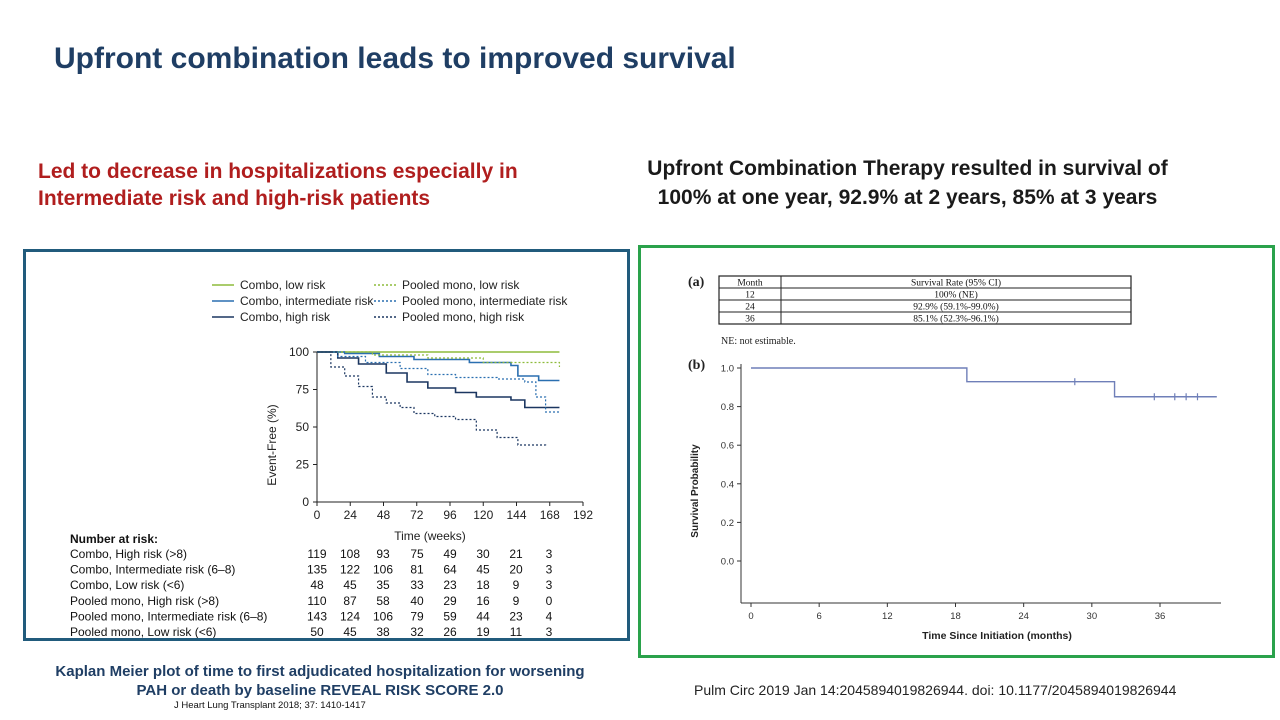 The height and width of the screenshot is (720, 1280). I want to click on risk-cell: 26, so click(450, 631).